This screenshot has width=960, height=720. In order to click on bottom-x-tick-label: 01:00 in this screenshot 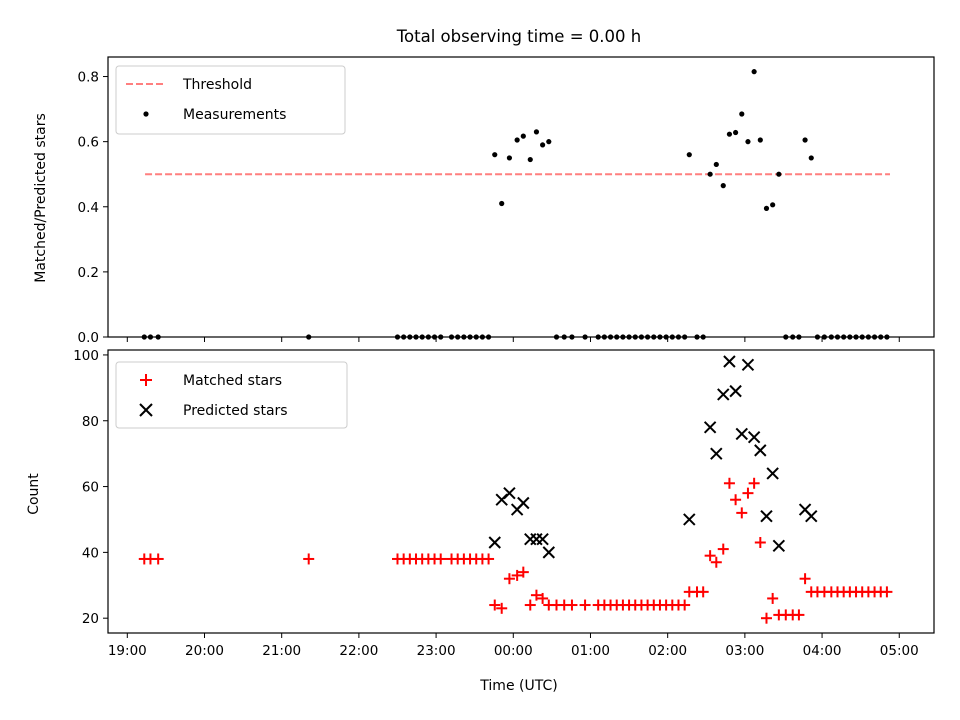, I will do `click(590, 651)`.